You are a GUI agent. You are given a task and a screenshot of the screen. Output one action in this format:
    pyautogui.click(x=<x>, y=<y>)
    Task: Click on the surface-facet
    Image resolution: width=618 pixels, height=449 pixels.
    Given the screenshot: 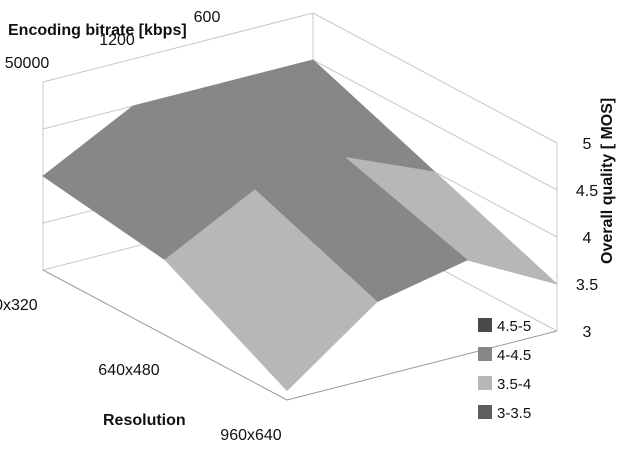 What is the action you would take?
    pyautogui.click(x=270, y=325)
    